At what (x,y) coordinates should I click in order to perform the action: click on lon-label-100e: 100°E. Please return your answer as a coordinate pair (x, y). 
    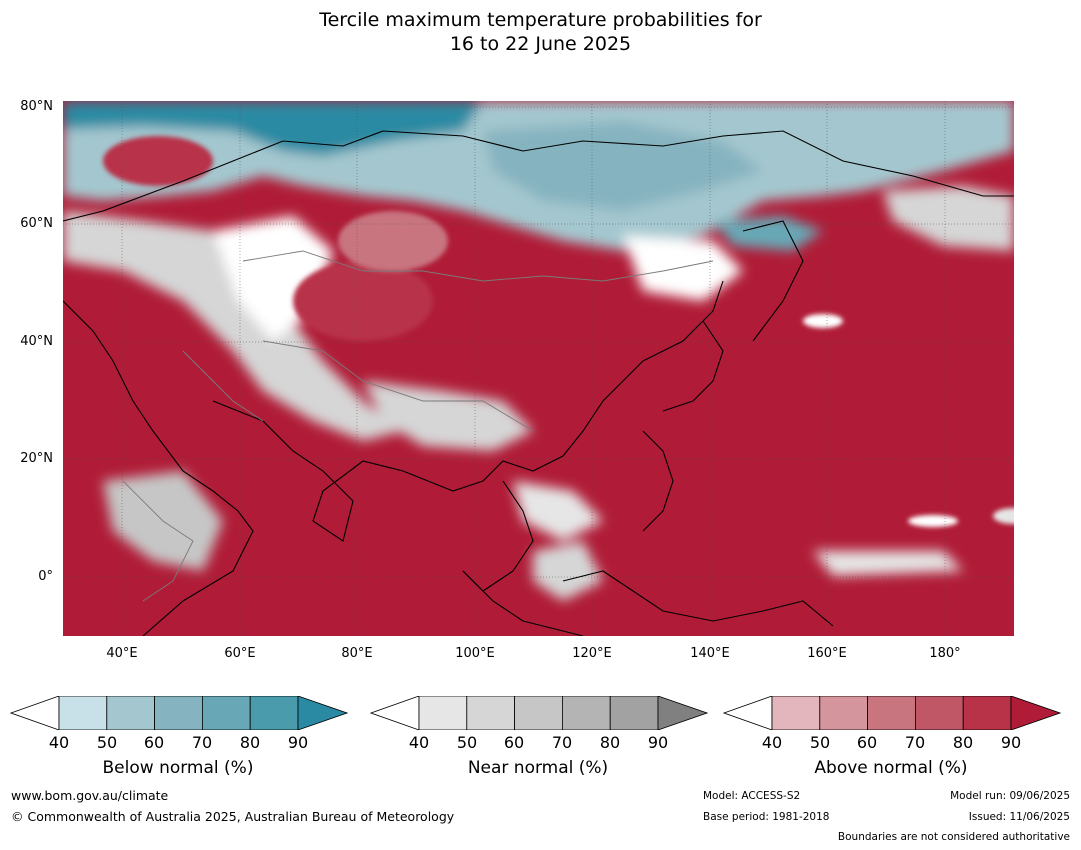
    Looking at the image, I should click on (475, 653).